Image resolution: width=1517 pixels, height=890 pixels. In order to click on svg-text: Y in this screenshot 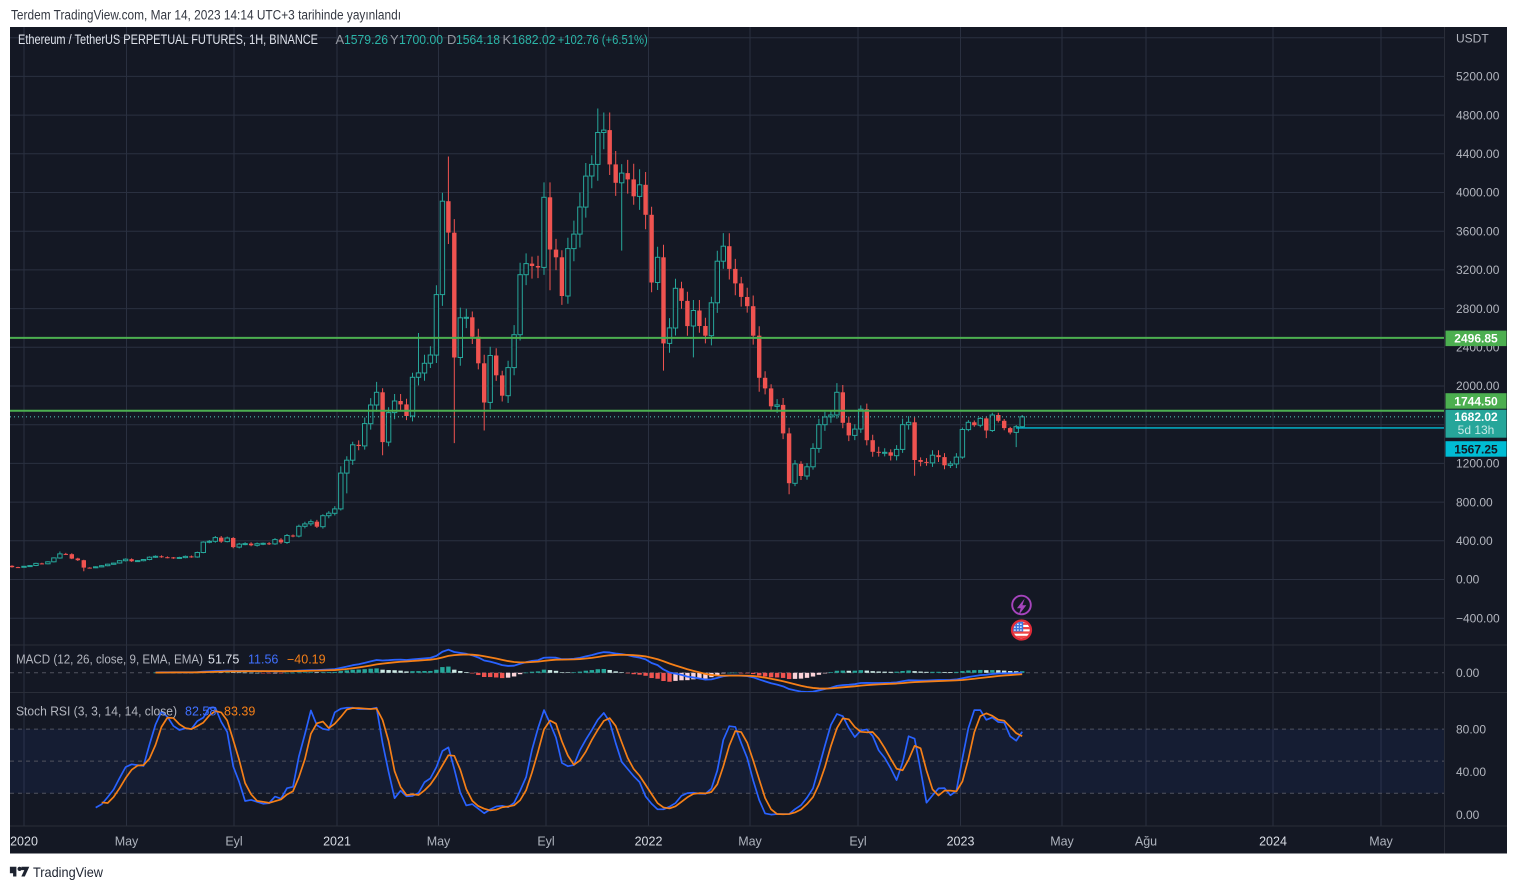, I will do `click(394, 39)`.